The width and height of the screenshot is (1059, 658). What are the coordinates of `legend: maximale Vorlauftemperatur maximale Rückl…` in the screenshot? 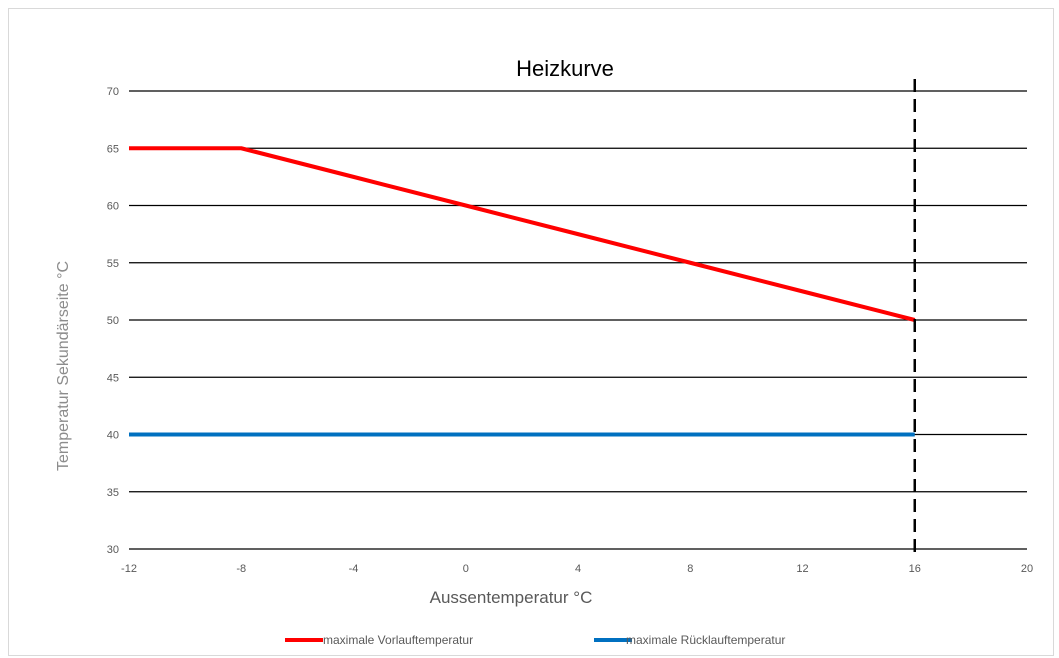 It's located at (535, 640).